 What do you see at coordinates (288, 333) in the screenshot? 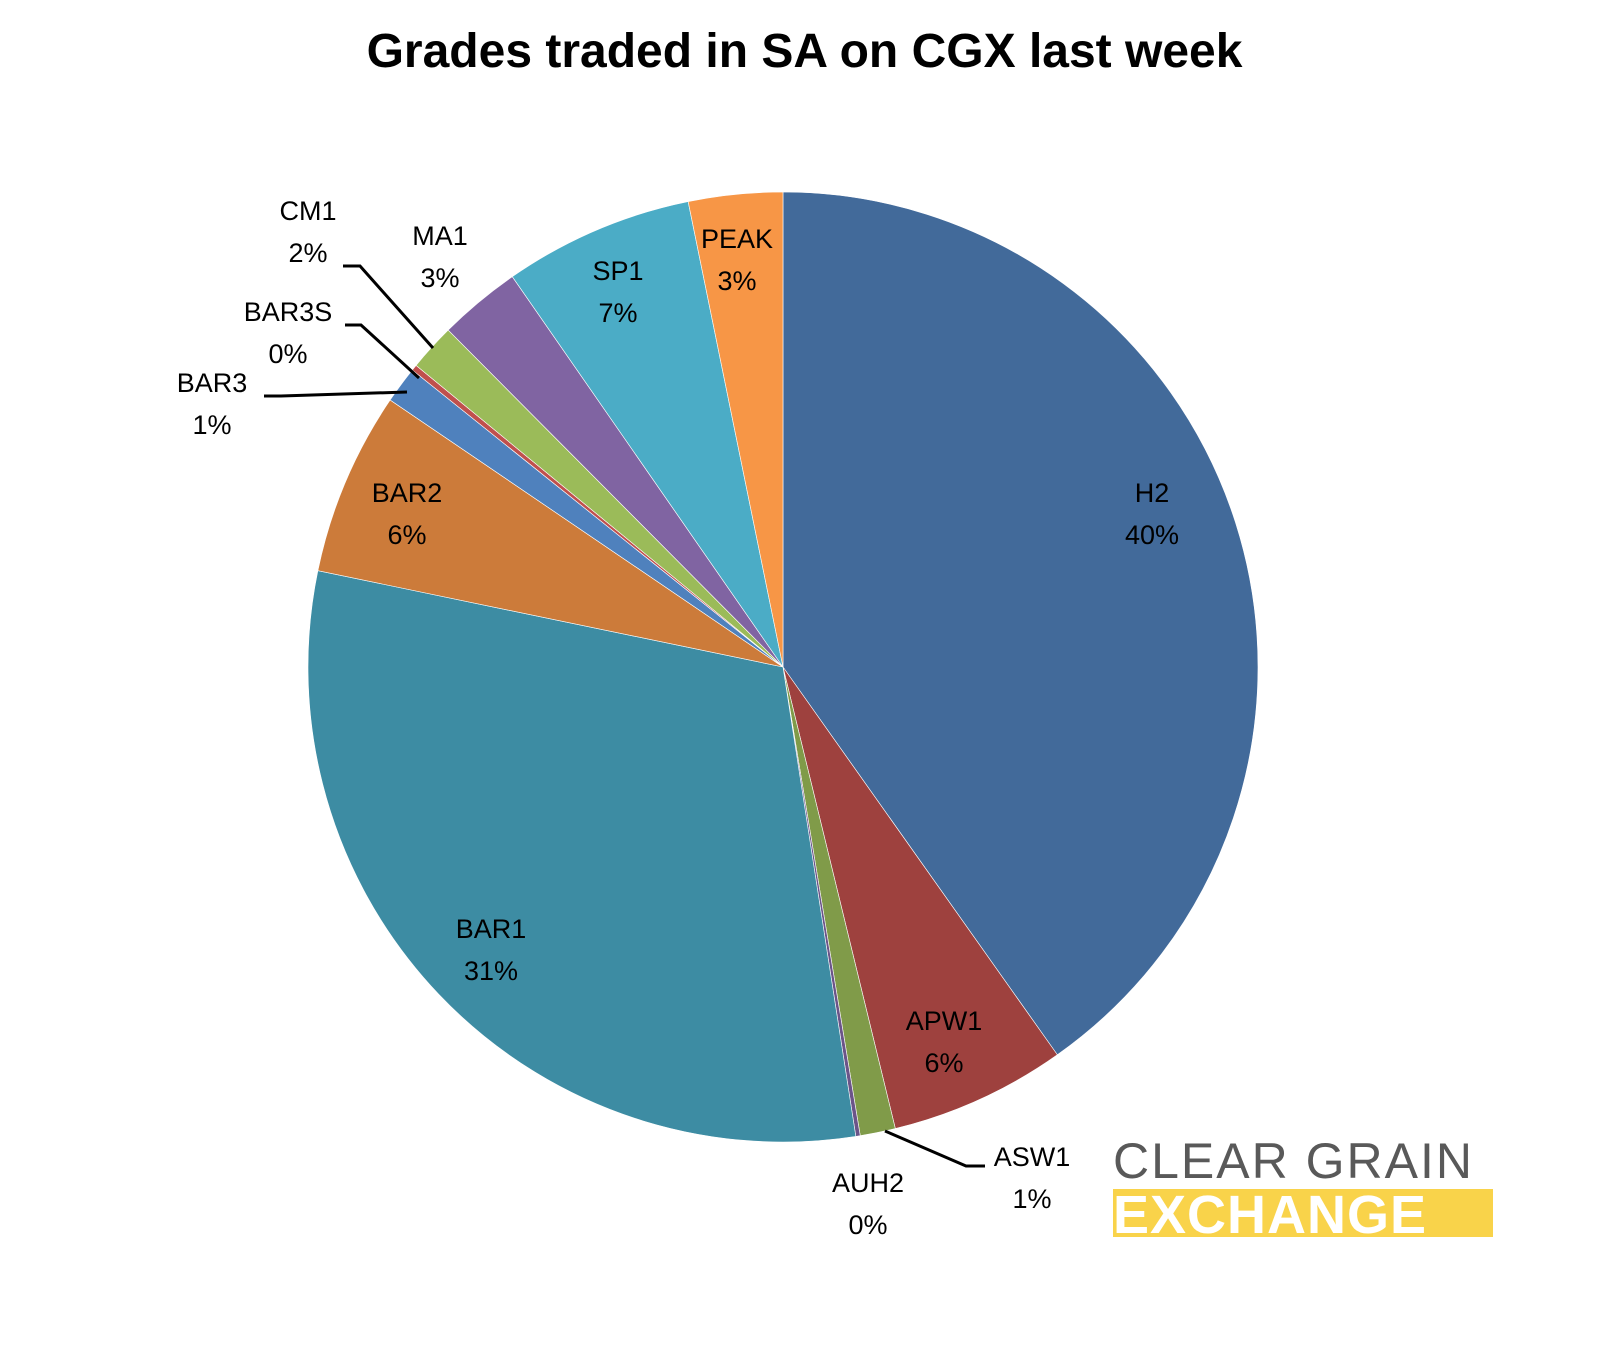
I see `label-bar3s: BAR3S 0%` at bounding box center [288, 333].